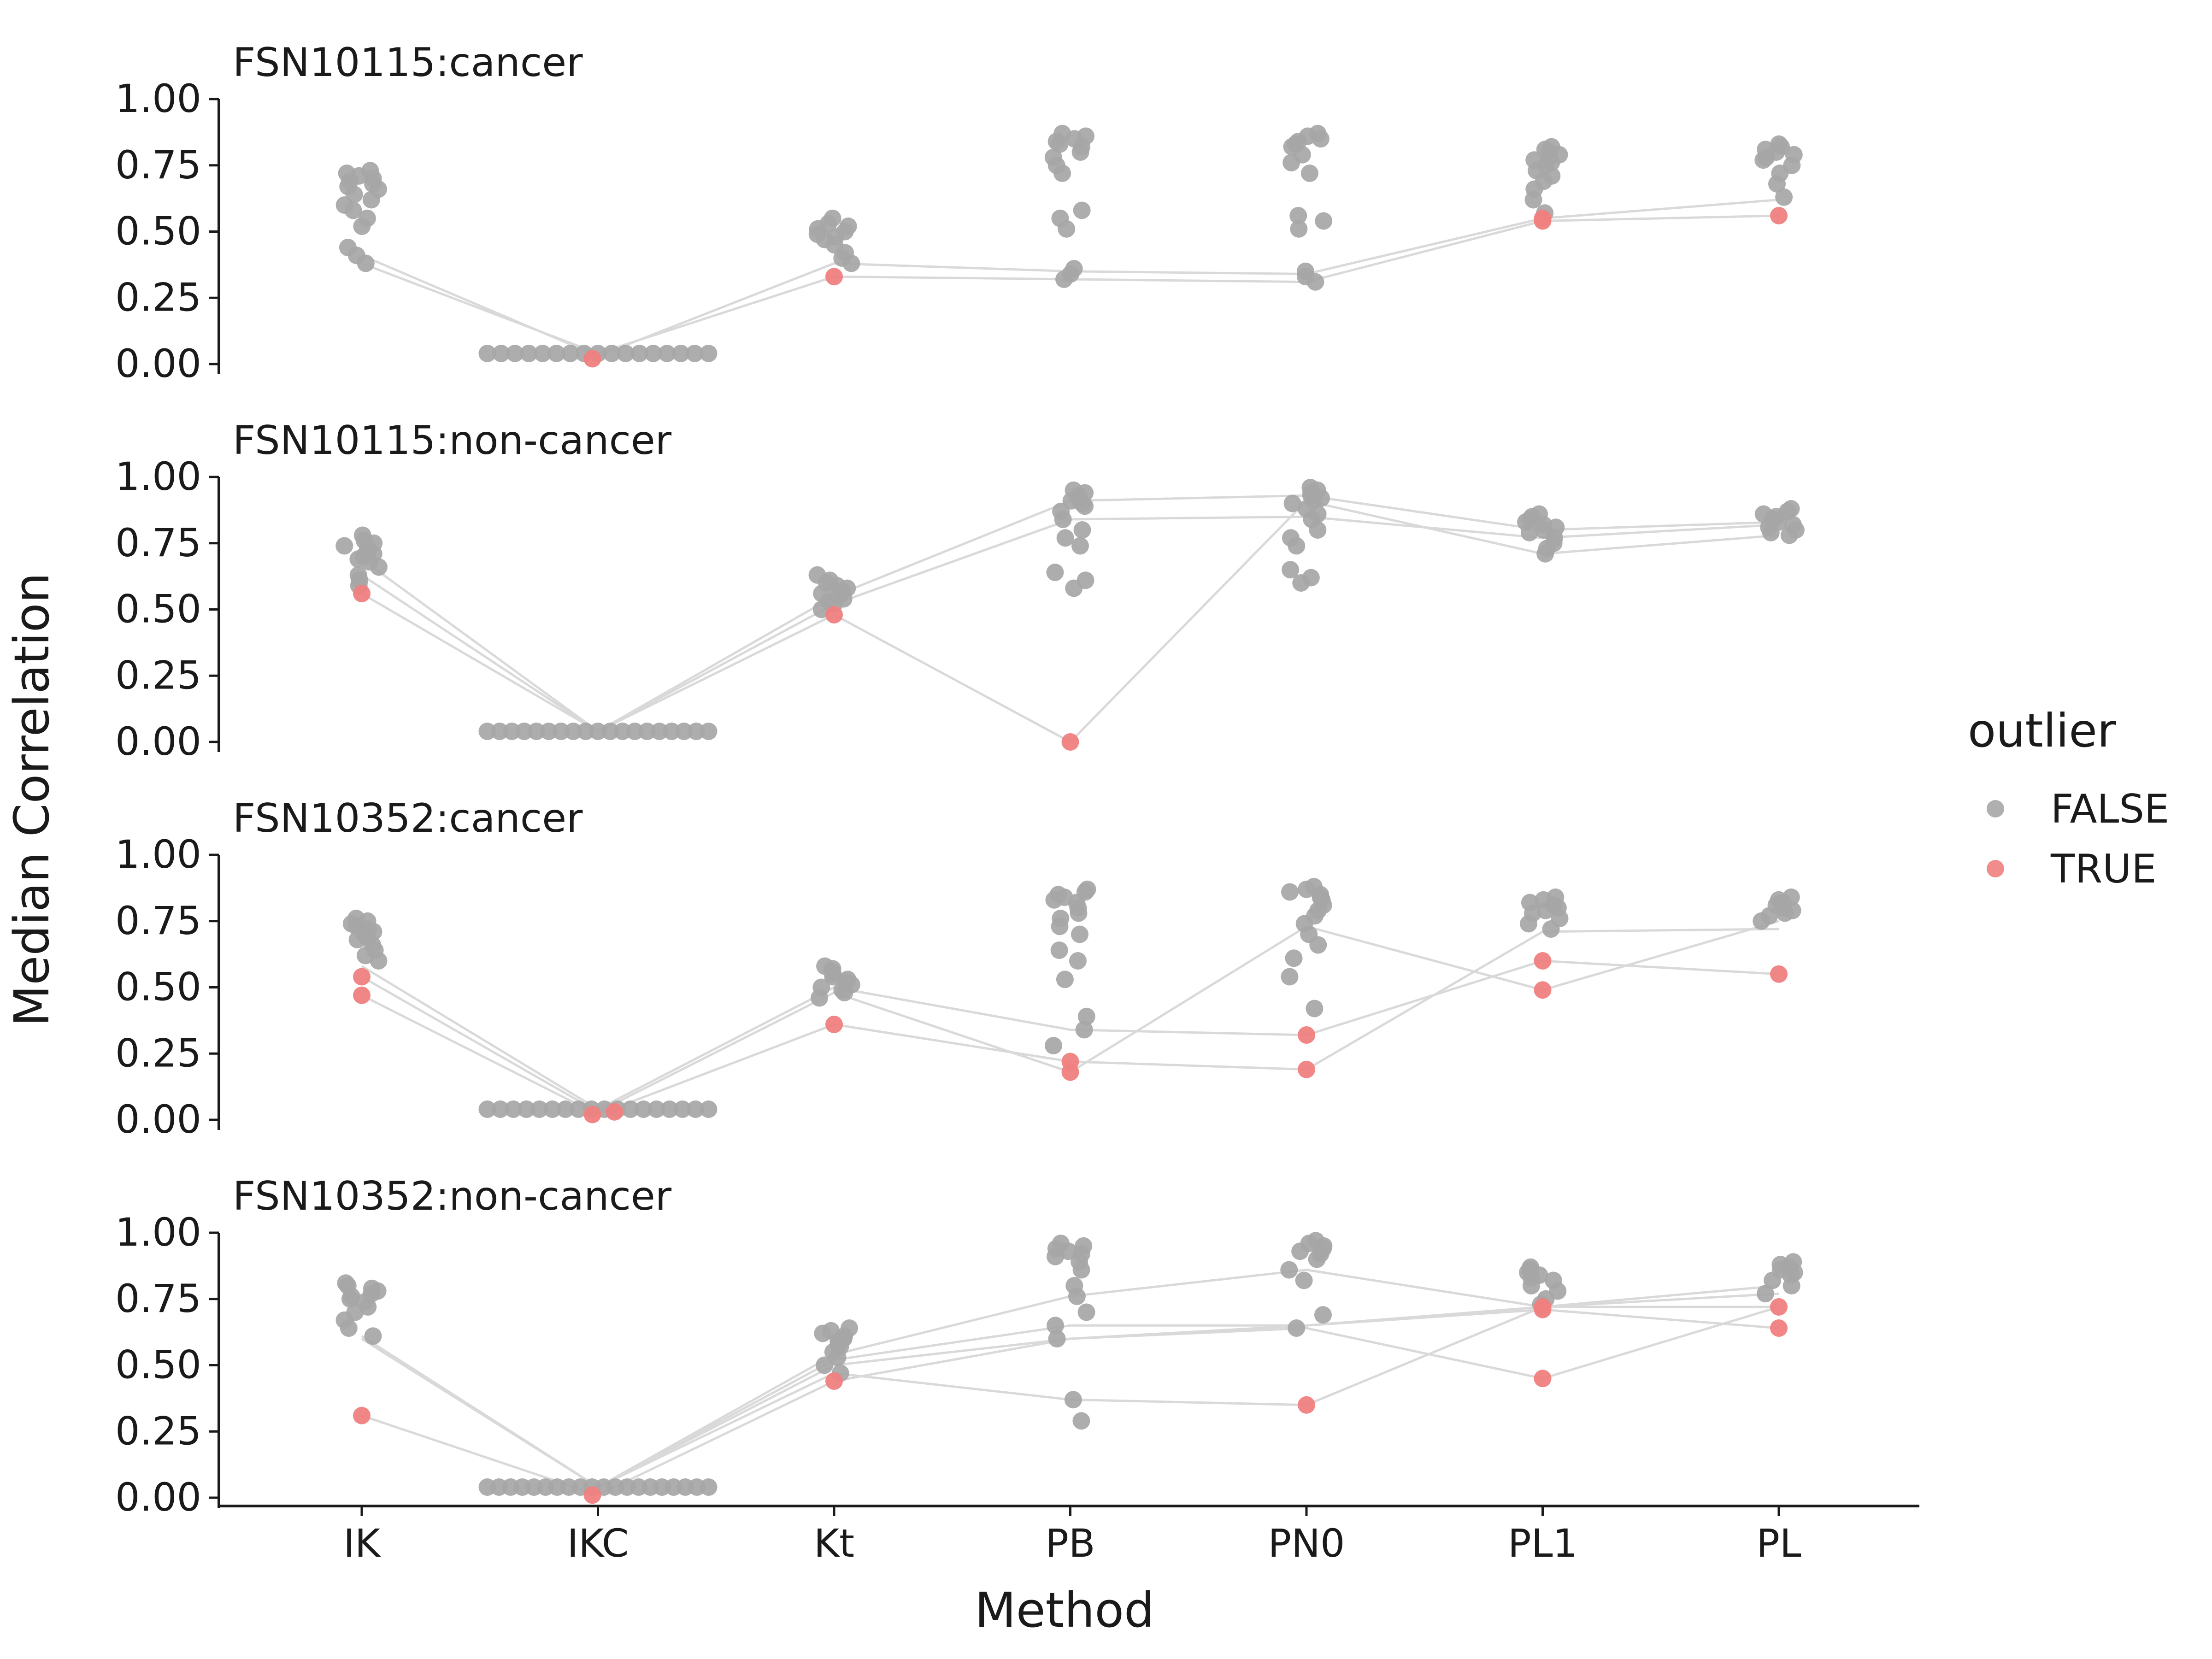 The height and width of the screenshot is (1659, 2212). I want to click on y-tick-label: 0.00, so click(158, 1119).